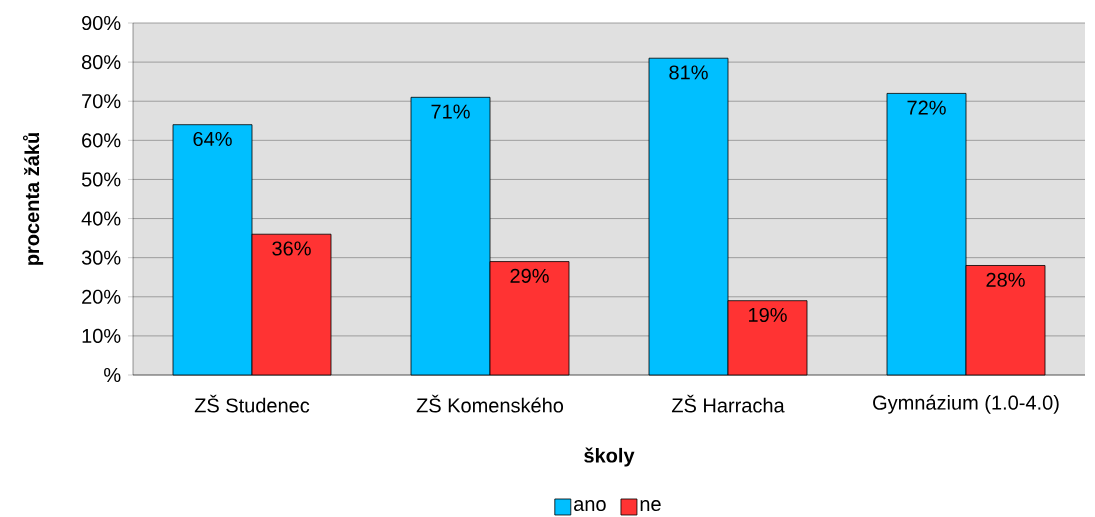 Image resolution: width=1095 pixels, height=517 pixels. Describe the element at coordinates (101, 101) in the screenshot. I see `y-tick-label: 70%` at that location.